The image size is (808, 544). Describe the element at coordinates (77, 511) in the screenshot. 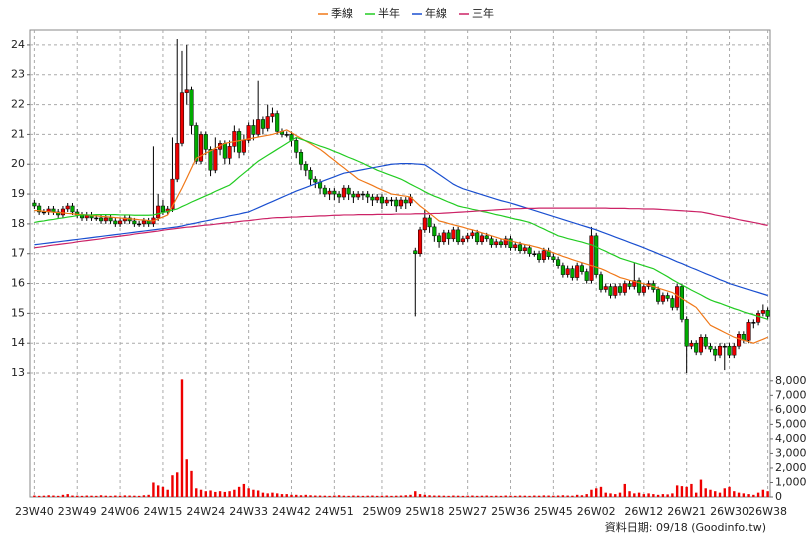

I see `x-tick-label: 23W49` at that location.